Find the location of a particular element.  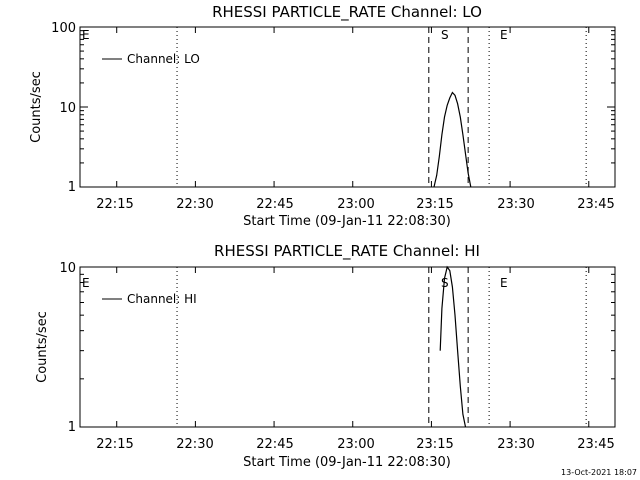

legend-label: Channel: LO is located at coordinates (163, 59).